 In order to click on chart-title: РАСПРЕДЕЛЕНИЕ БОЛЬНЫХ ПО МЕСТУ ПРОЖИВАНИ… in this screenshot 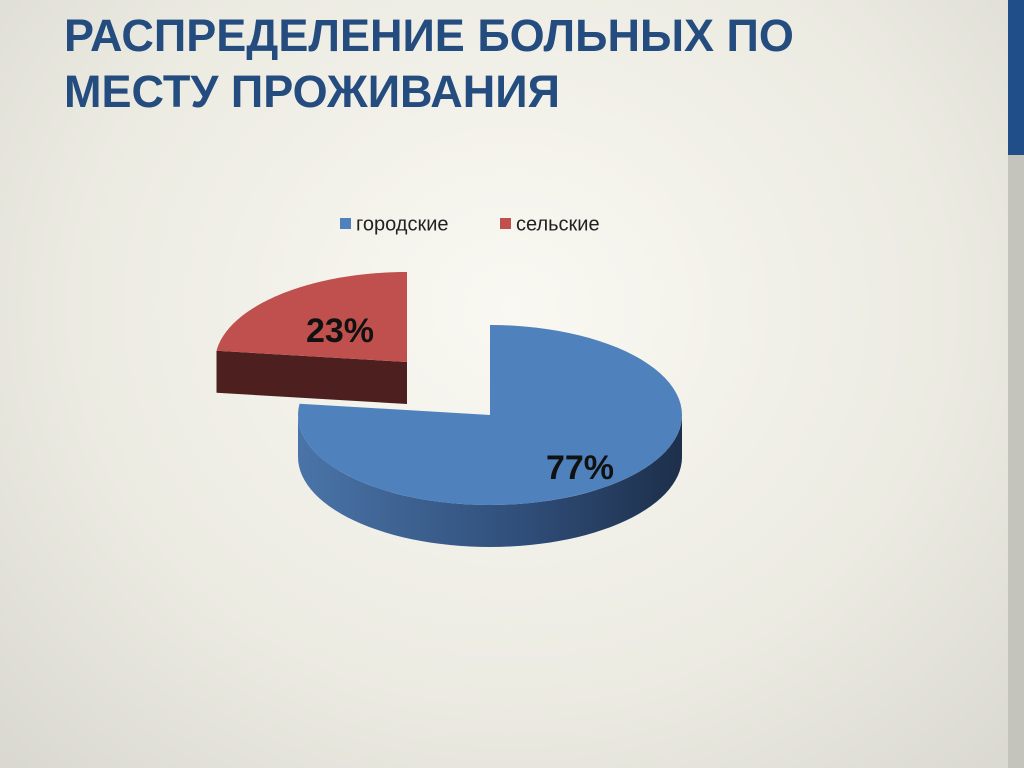, I will do `click(429, 63)`.